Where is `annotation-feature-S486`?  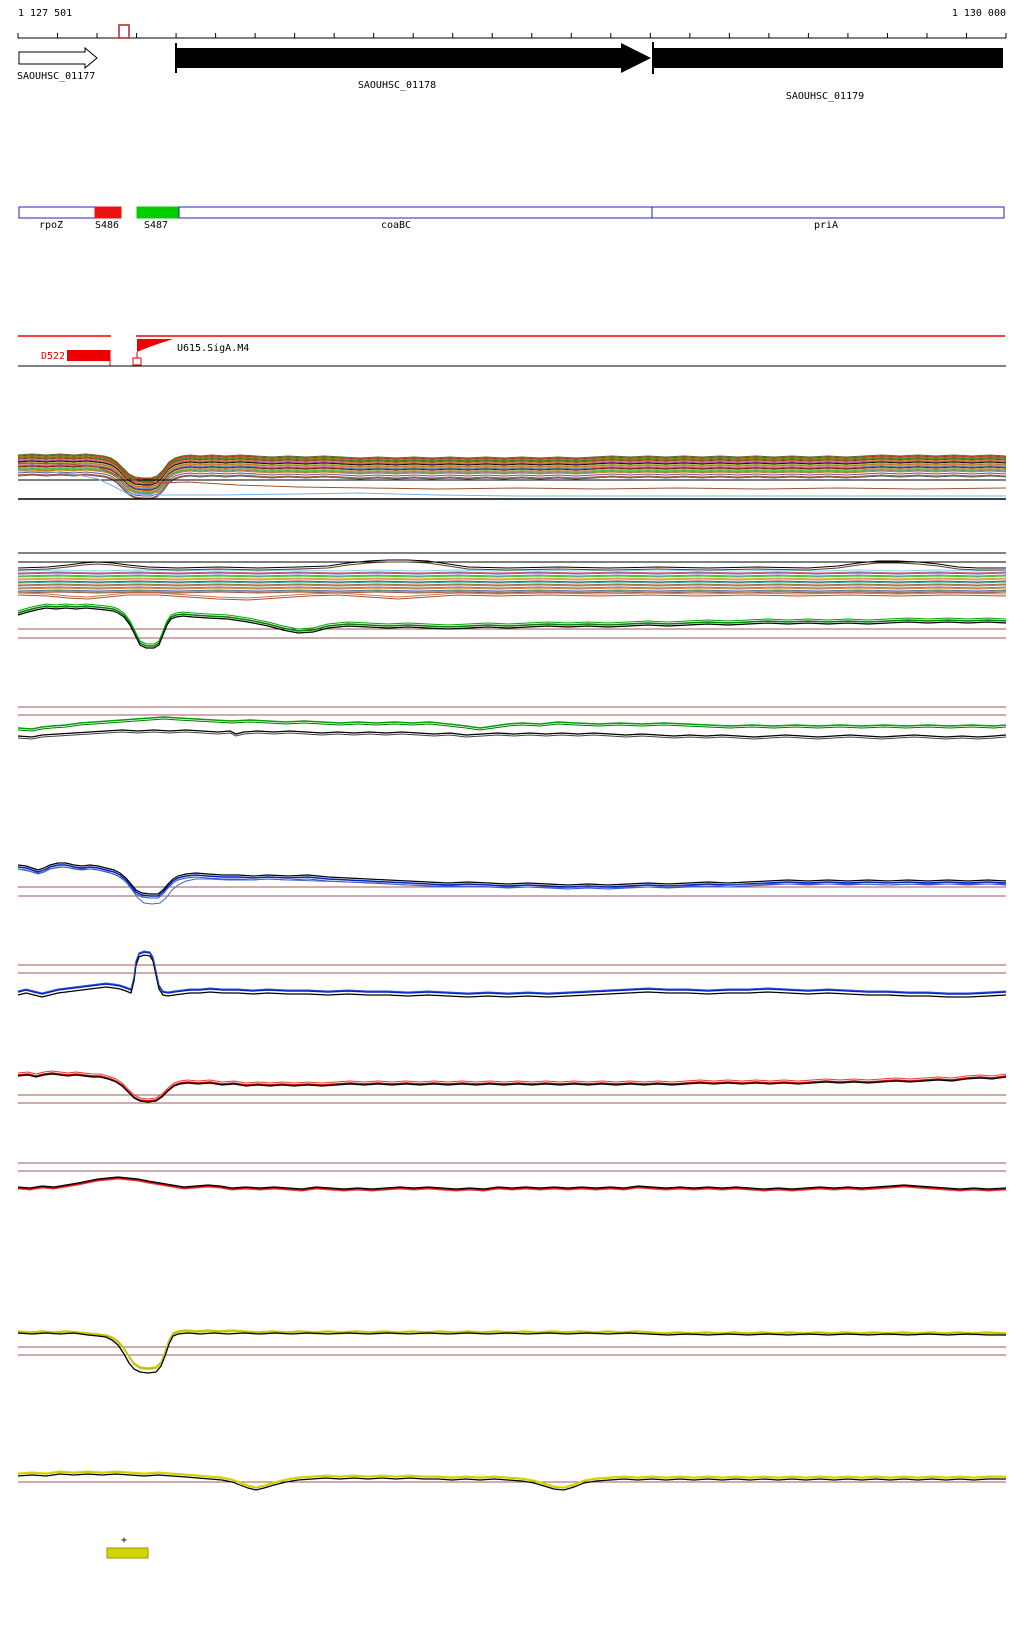
annotation-feature-S486 is located at coordinates (108, 212).